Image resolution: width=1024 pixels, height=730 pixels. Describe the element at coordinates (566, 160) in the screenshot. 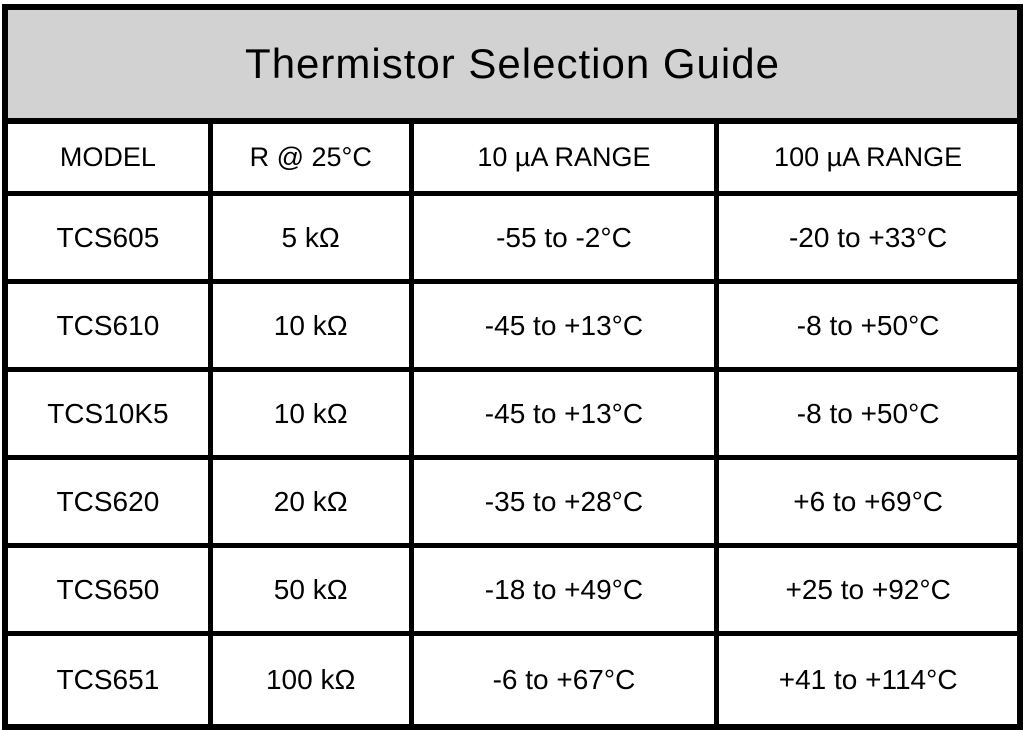

I see `column-header-10ua-range: 10 µA RANGE` at that location.